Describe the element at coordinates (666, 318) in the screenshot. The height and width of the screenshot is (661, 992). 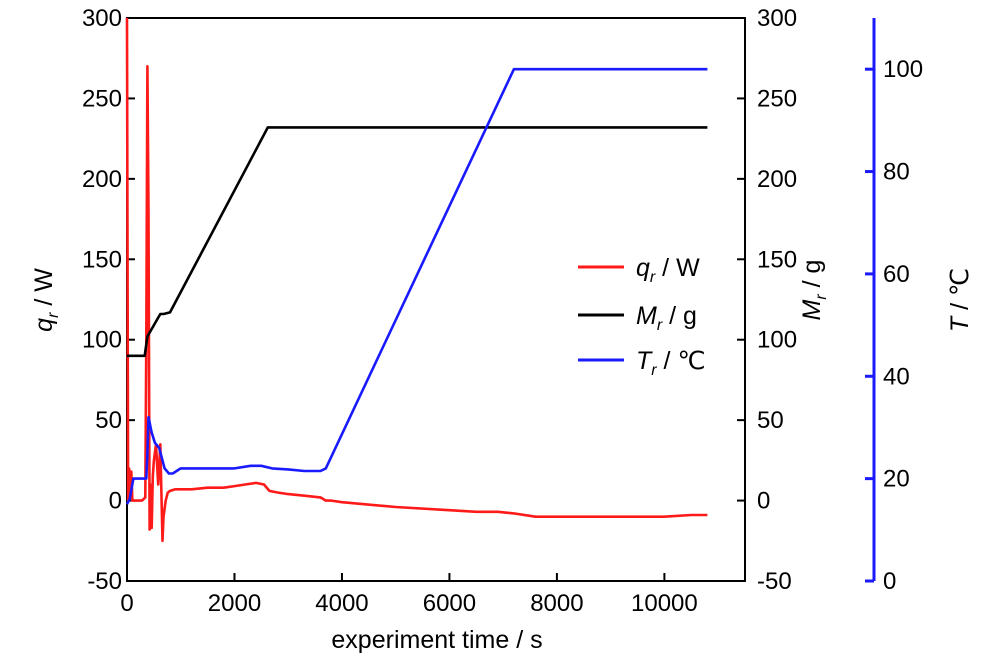
I see `legend-label-mr: Mr / g` at that location.